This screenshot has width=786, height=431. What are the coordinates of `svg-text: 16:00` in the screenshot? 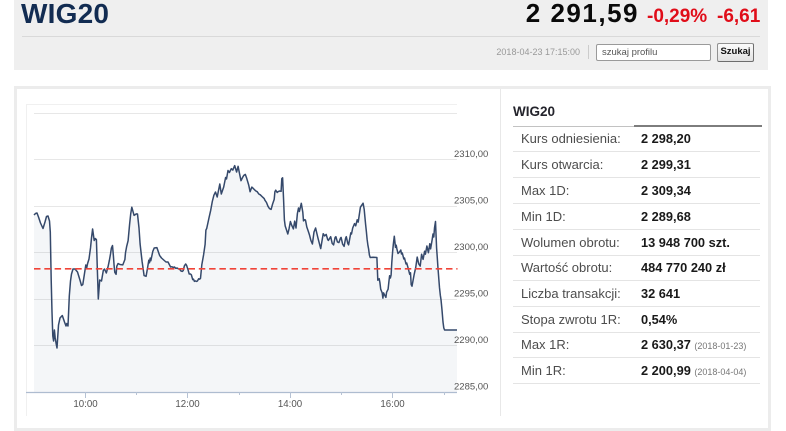 It's located at (392, 404).